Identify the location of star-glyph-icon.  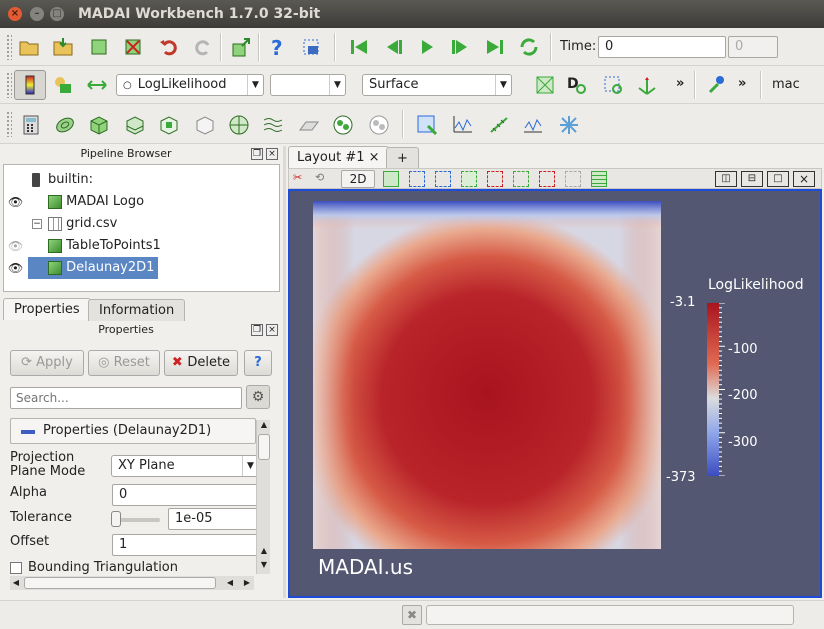
(569, 125).